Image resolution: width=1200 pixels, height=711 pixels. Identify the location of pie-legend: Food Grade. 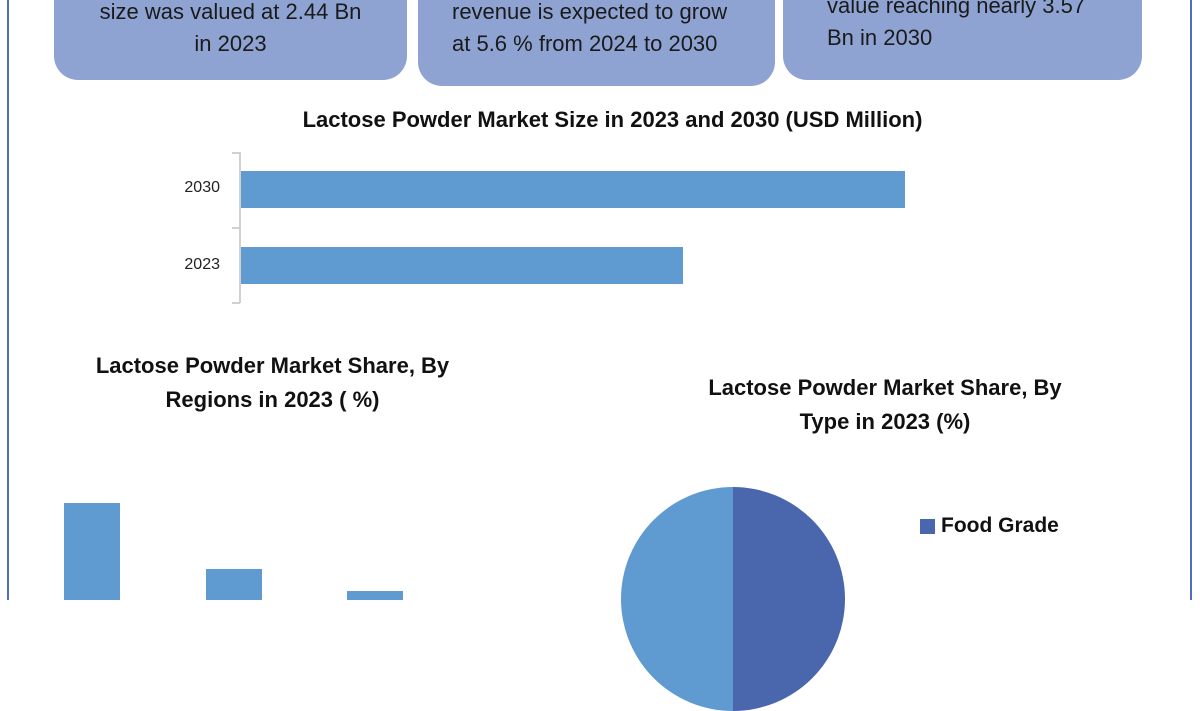
(989, 526).